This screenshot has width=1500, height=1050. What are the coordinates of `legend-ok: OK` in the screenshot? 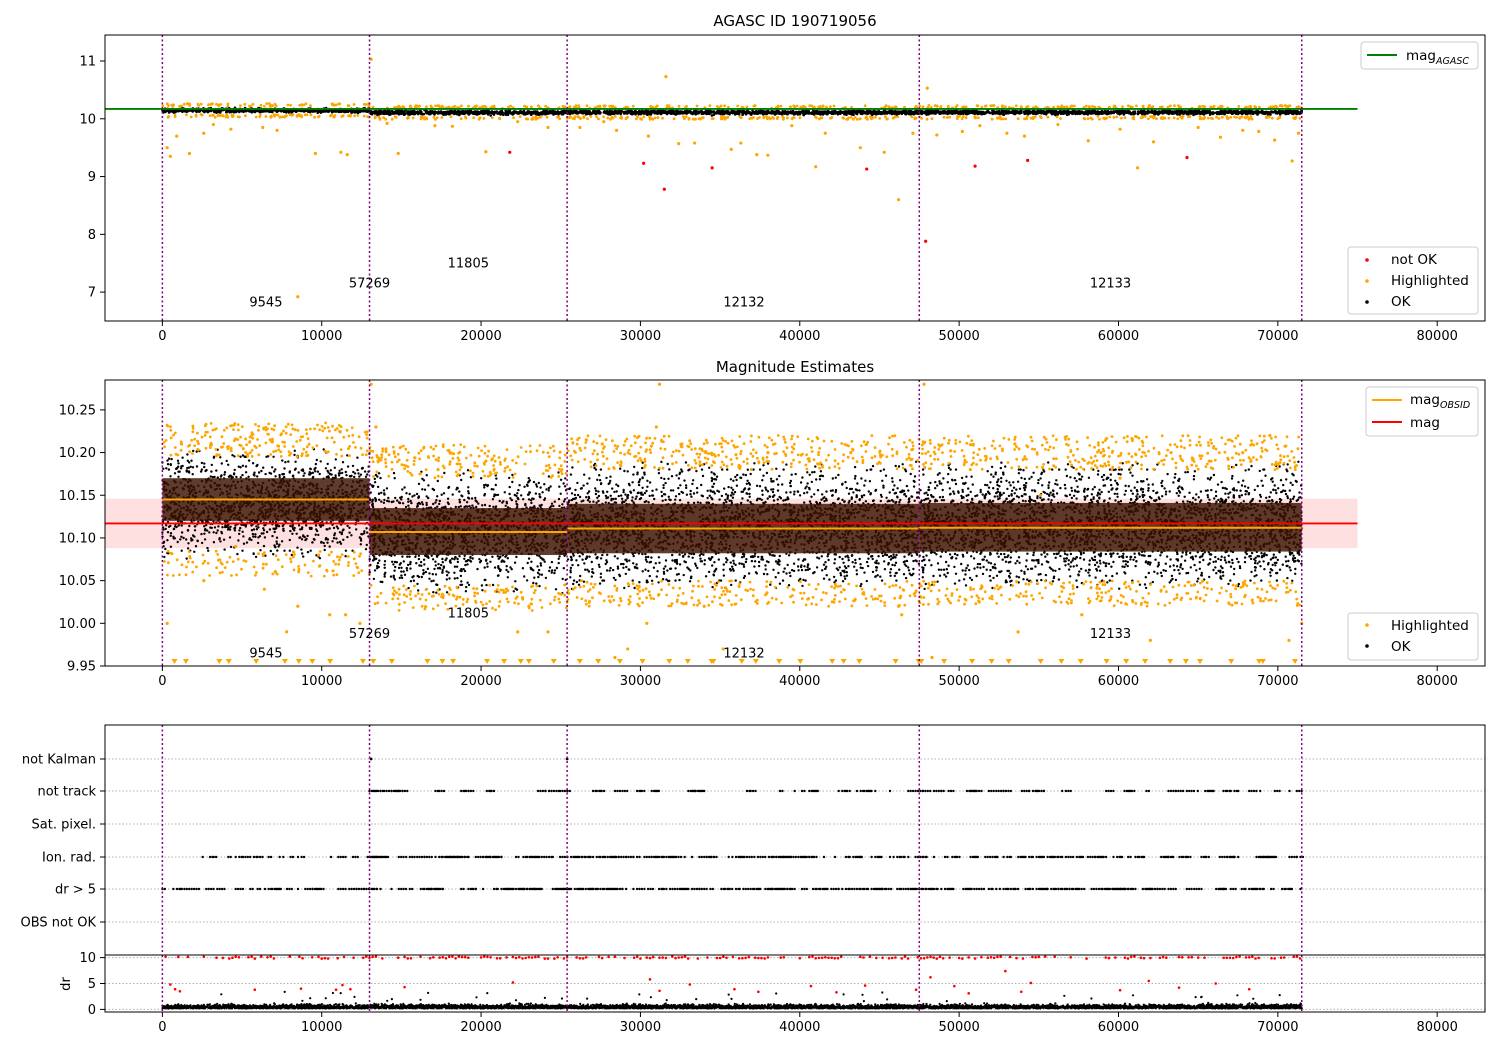 It's located at (1401, 302).